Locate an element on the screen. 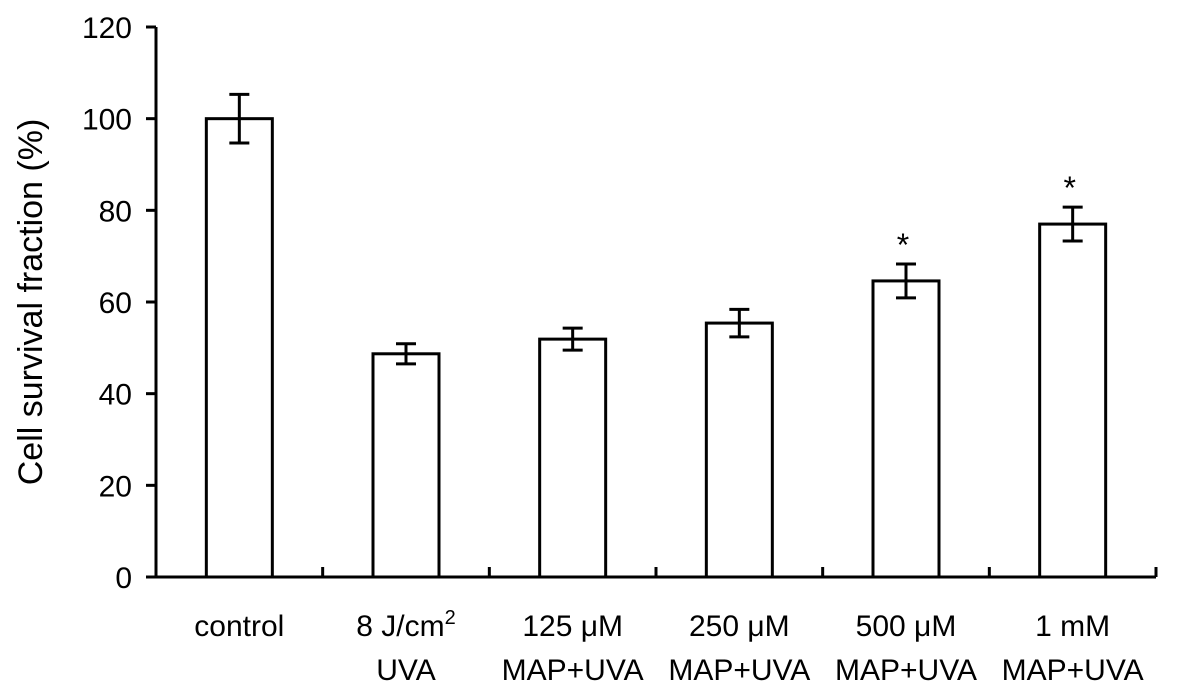  y-tick-label: 60 is located at coordinates (115, 303).